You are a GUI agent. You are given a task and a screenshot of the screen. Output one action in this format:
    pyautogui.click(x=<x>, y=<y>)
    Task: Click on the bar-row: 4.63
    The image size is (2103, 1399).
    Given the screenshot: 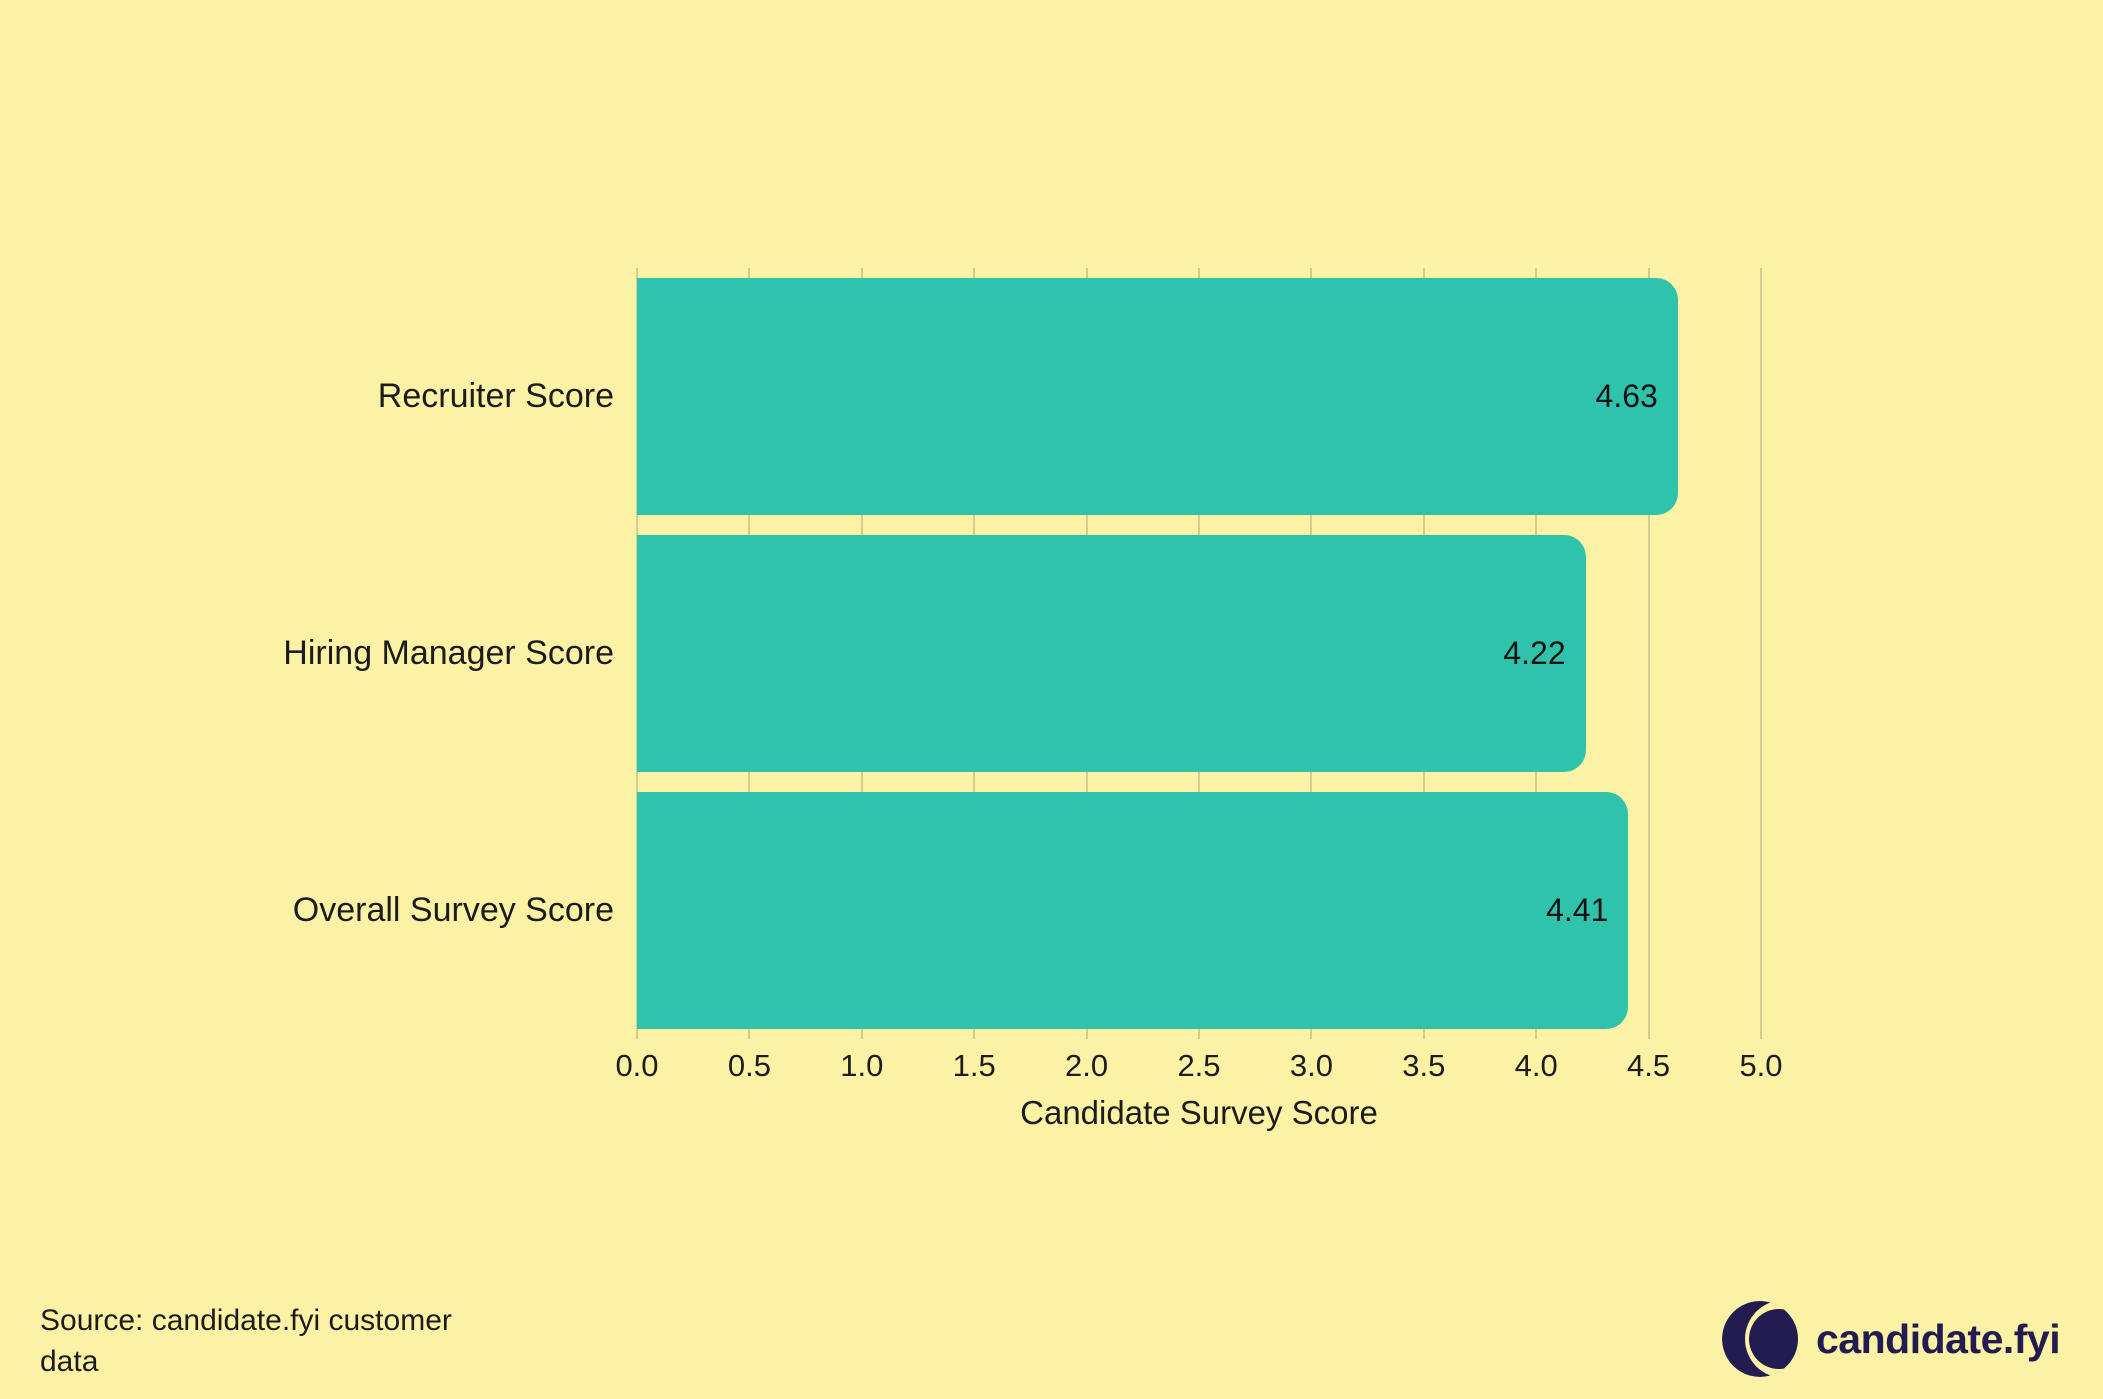 What is the action you would take?
    pyautogui.click(x=1199, y=396)
    